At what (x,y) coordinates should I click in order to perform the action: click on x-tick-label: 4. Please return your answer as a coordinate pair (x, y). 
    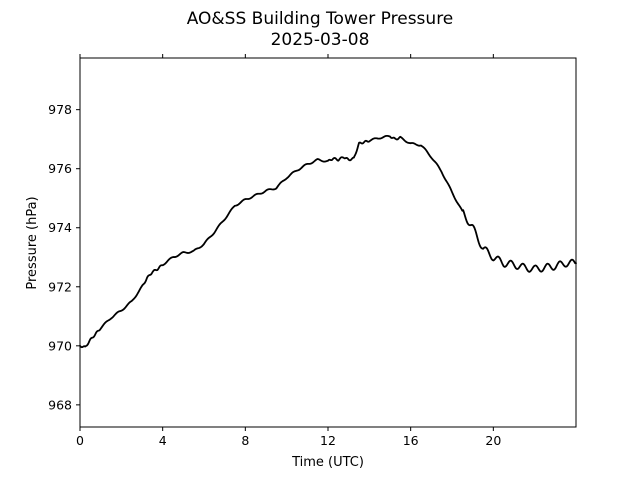
    Looking at the image, I should click on (163, 440).